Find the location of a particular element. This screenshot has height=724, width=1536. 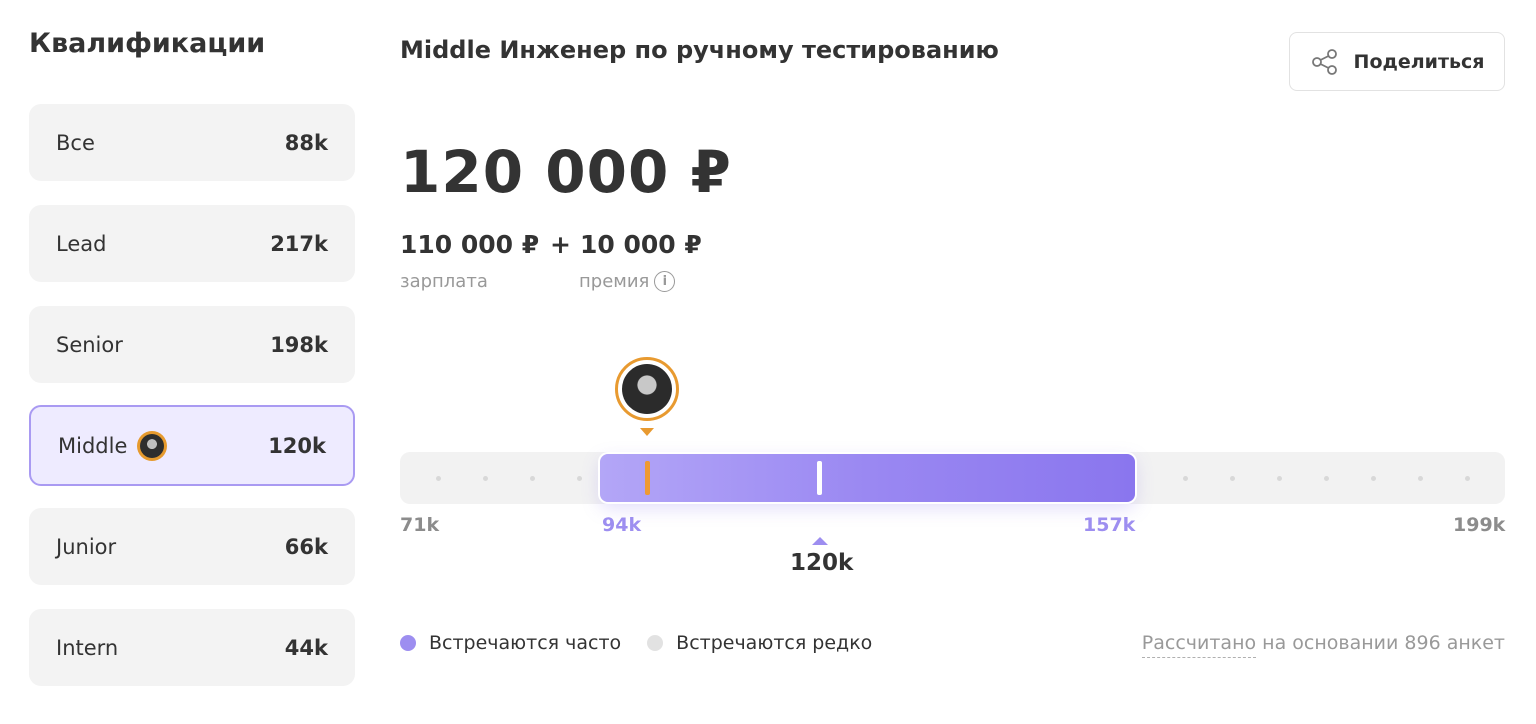

range-high-label: 157k is located at coordinates (1109, 525).